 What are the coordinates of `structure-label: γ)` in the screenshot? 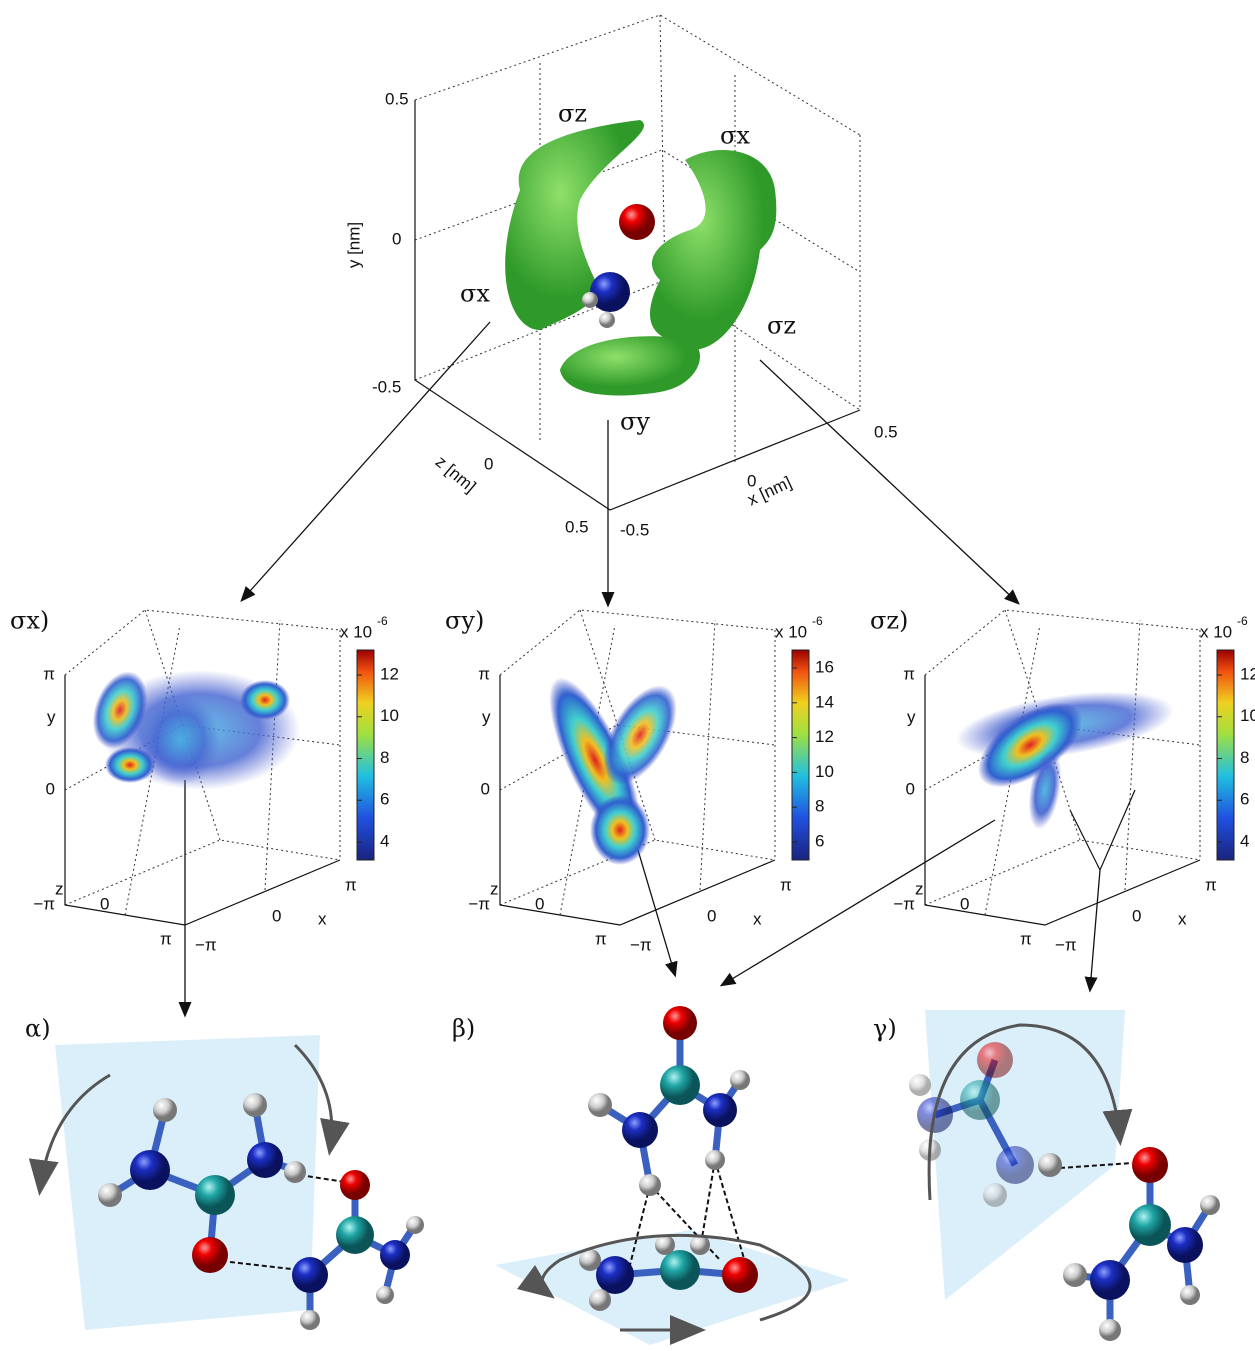 It's located at (885, 1029).